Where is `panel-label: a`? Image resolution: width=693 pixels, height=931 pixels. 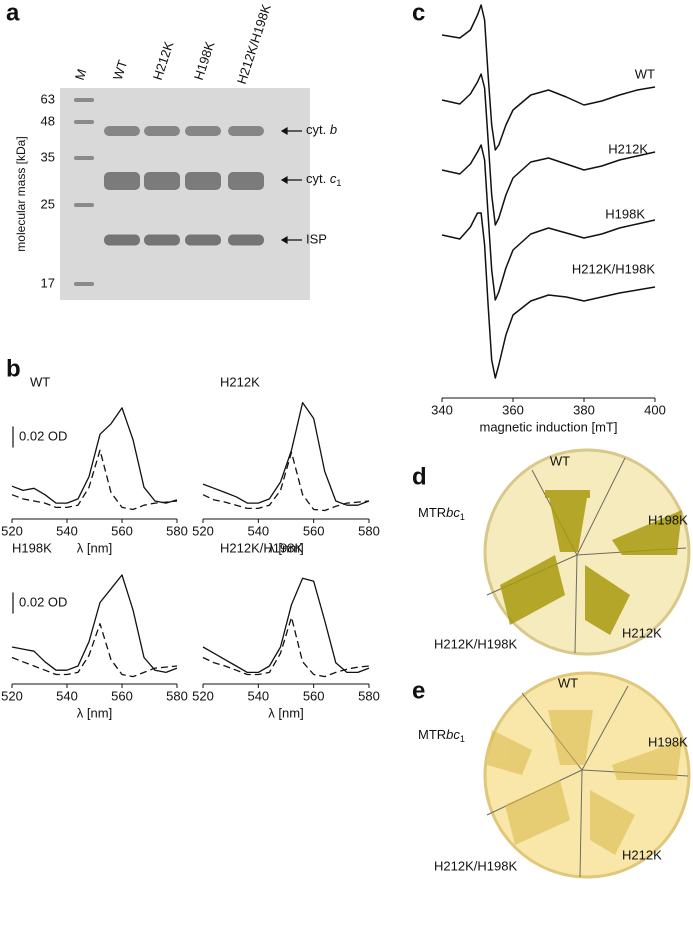
panel-label: a is located at coordinates (13, 13).